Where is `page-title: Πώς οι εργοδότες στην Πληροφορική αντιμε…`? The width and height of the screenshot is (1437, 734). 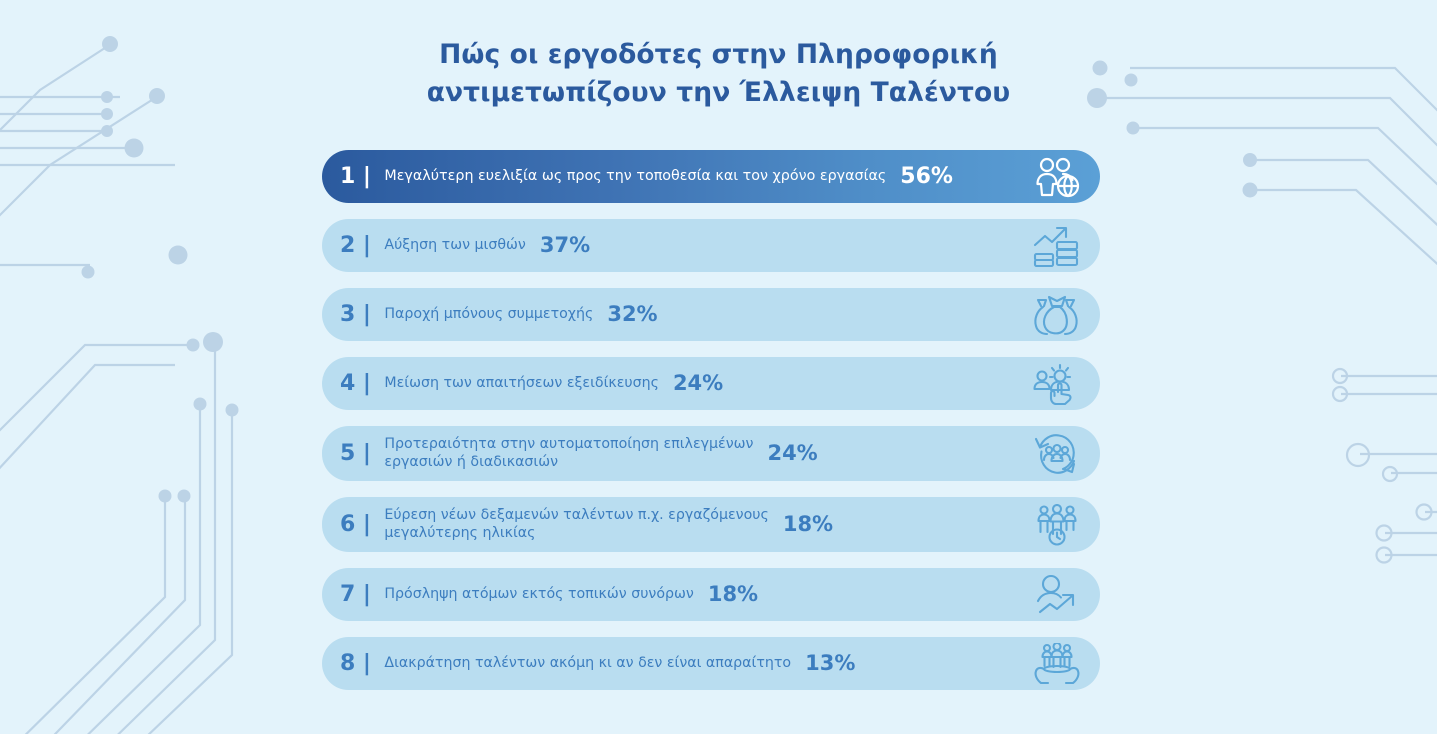
page-title: Πώς οι εργοδότες στην Πληροφορική αντιμε… is located at coordinates (718, 73).